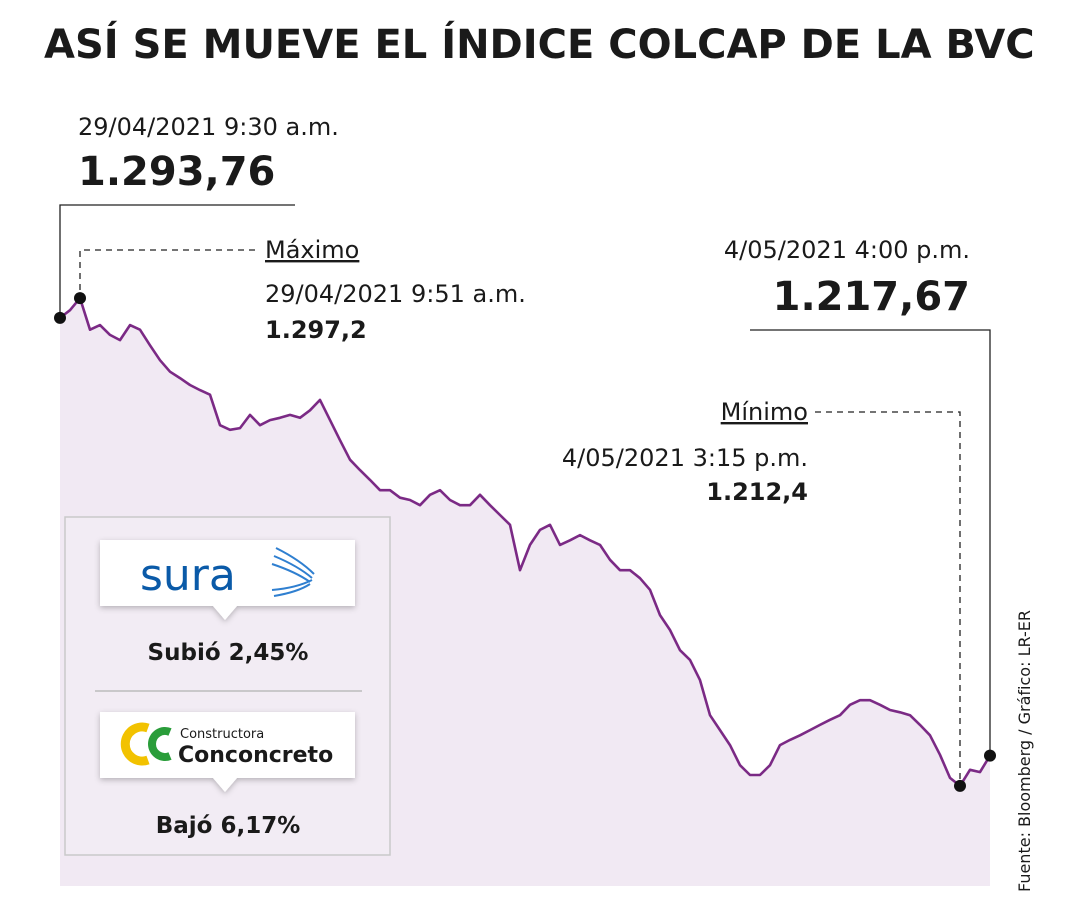 This screenshot has width=1080, height=900. Describe the element at coordinates (1024, 751) in the screenshot. I see `source: Fuente: Bloomberg / Gráfico: LR-ER` at that location.